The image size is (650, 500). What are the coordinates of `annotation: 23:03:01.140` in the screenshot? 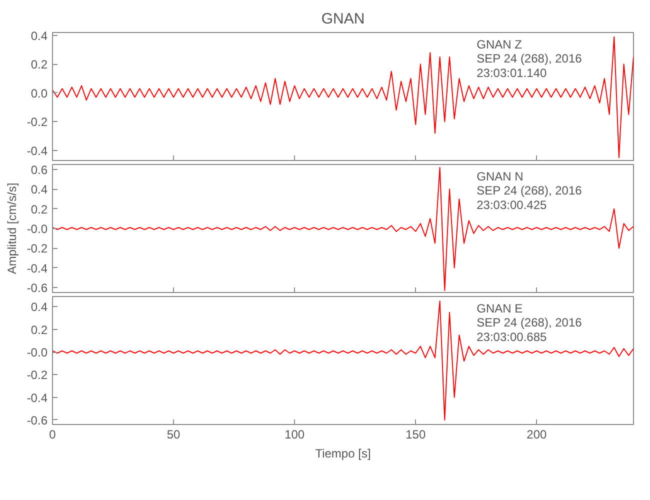 It's located at (512, 73).